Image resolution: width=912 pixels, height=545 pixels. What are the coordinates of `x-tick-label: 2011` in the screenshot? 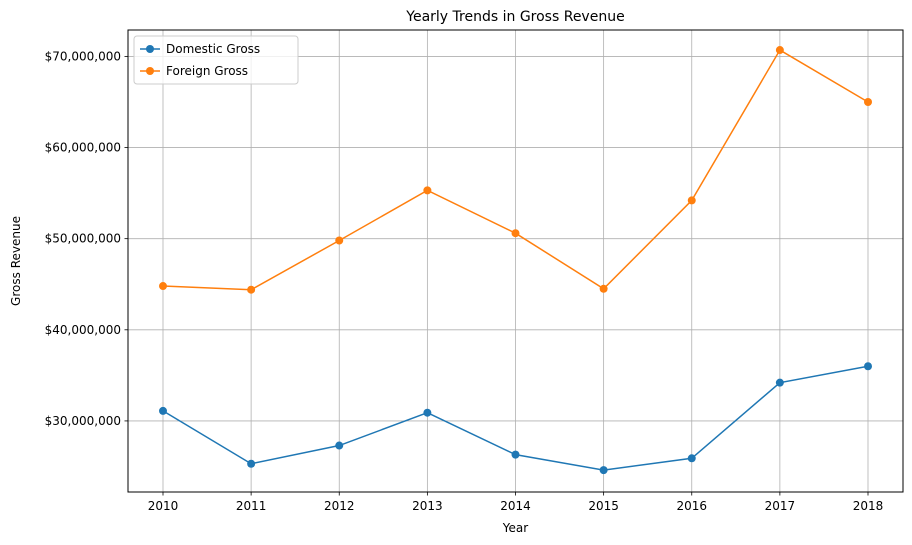 It's located at (251, 506).